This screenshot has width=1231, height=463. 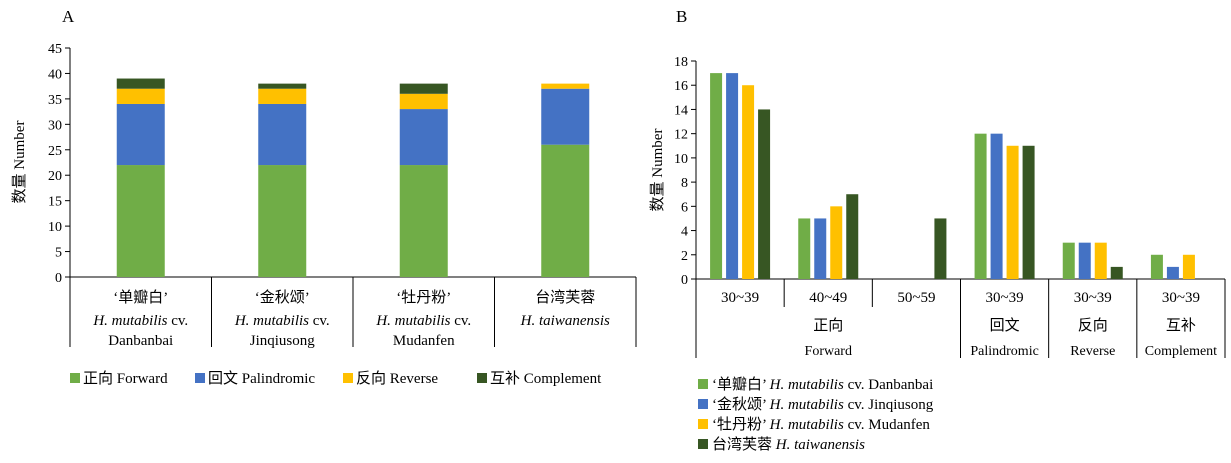 What do you see at coordinates (1093, 325) in the screenshot?
I see `group-label-cn: 反向` at bounding box center [1093, 325].